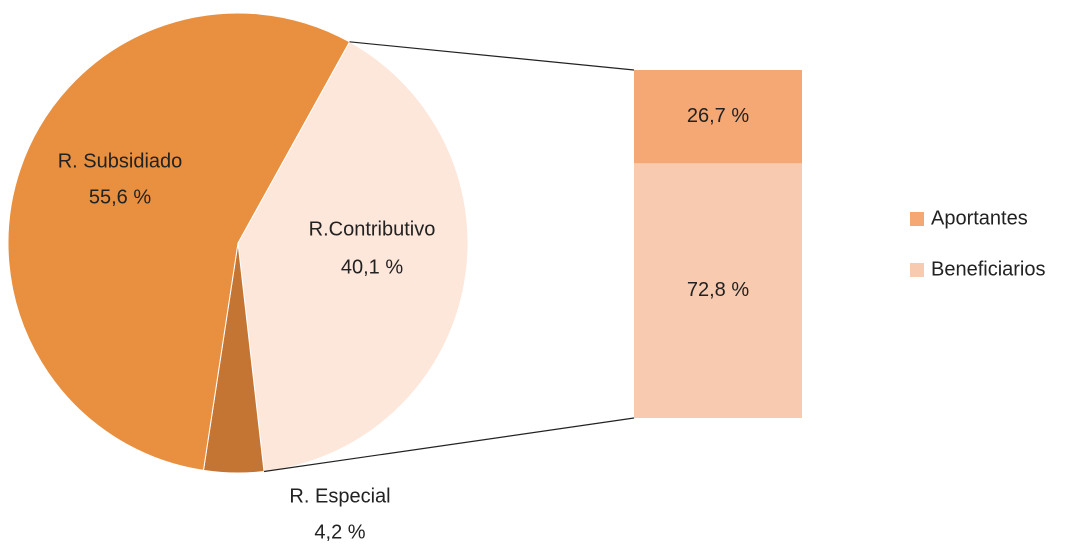 The height and width of the screenshot is (546, 1081). I want to click on legend-label: Aportantes, so click(979, 218).